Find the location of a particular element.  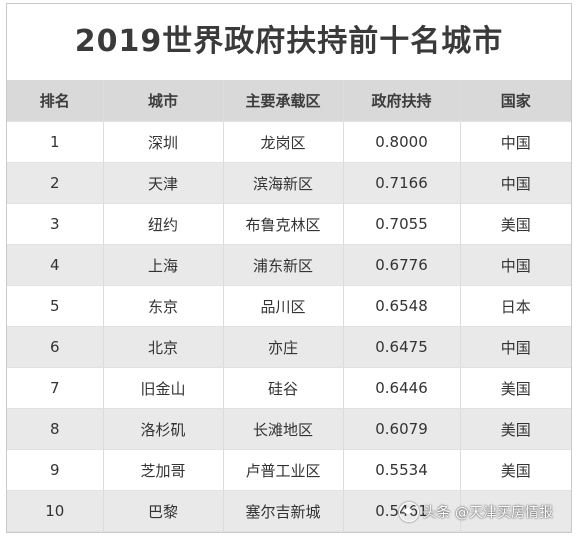

cell-country is located at coordinates (515, 511).